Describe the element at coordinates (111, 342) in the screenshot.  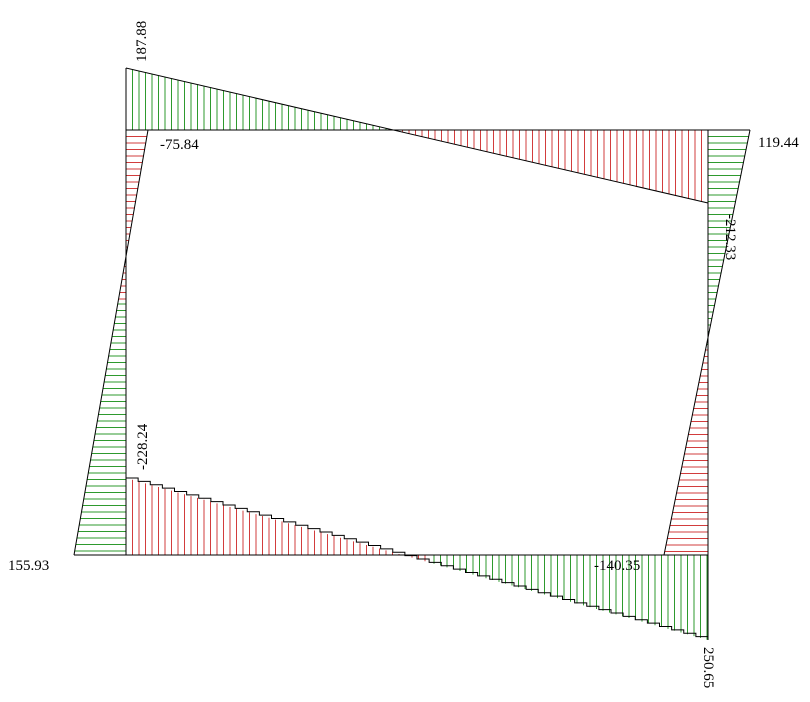
I see `left-column-edge` at that location.